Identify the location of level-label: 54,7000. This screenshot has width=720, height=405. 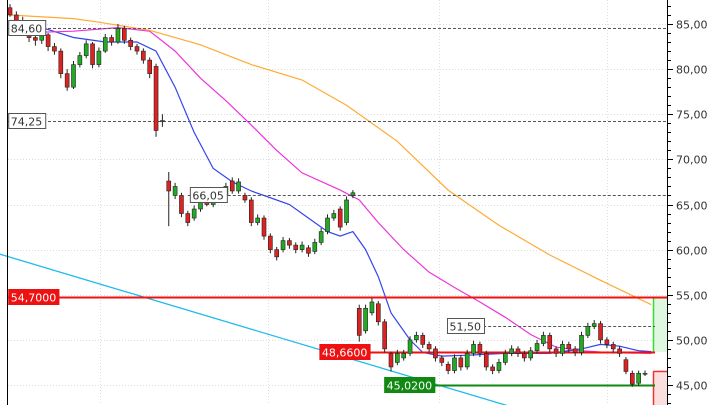
(34, 298).